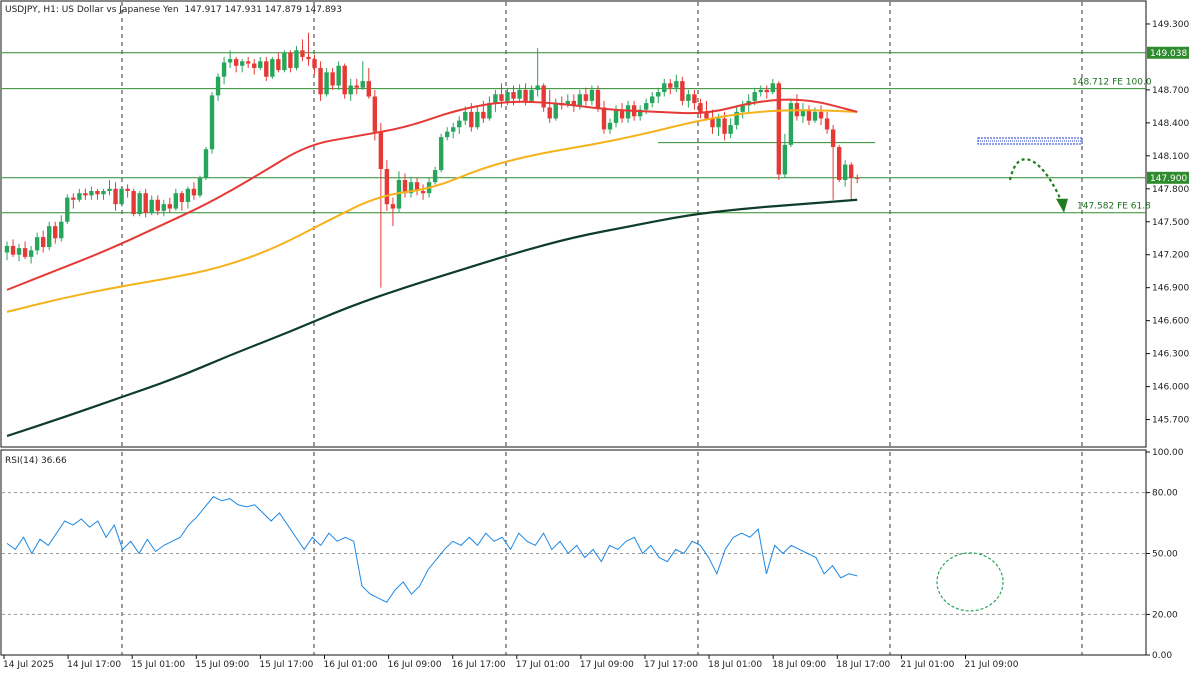 The width and height of the screenshot is (1200, 679). Describe the element at coordinates (36, 461) in the screenshot. I see `rsi-header: RSI(14) 36.66` at that location.